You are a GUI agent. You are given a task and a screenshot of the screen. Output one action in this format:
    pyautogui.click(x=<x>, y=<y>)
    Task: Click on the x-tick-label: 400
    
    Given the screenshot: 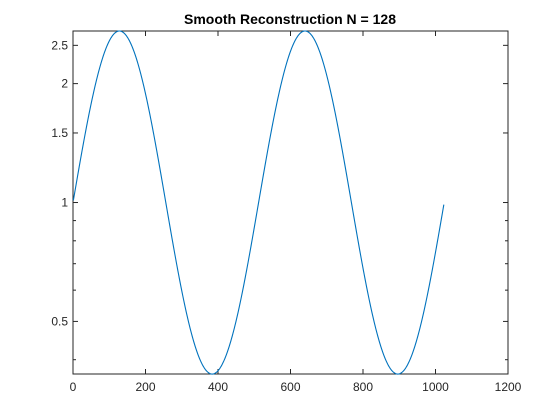 What is the action you would take?
    pyautogui.click(x=218, y=387)
    